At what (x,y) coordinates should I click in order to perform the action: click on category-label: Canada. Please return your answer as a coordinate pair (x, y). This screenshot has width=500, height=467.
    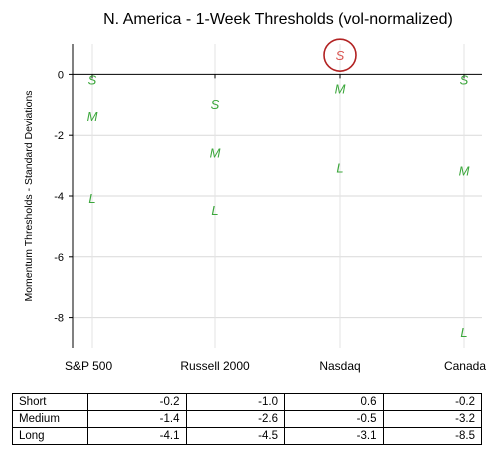
    Looking at the image, I should click on (465, 366).